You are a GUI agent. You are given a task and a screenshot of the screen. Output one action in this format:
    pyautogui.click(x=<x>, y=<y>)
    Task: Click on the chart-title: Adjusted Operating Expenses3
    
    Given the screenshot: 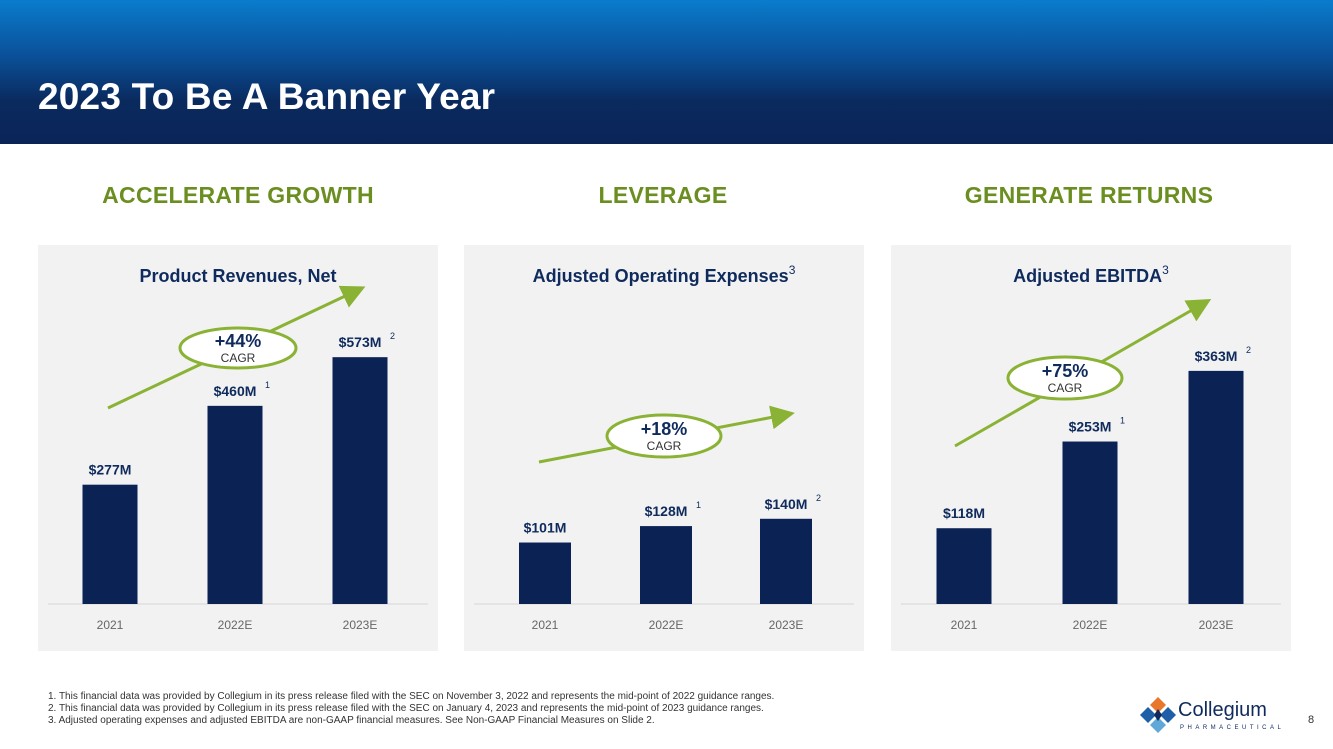 What is the action you would take?
    pyautogui.click(x=664, y=274)
    